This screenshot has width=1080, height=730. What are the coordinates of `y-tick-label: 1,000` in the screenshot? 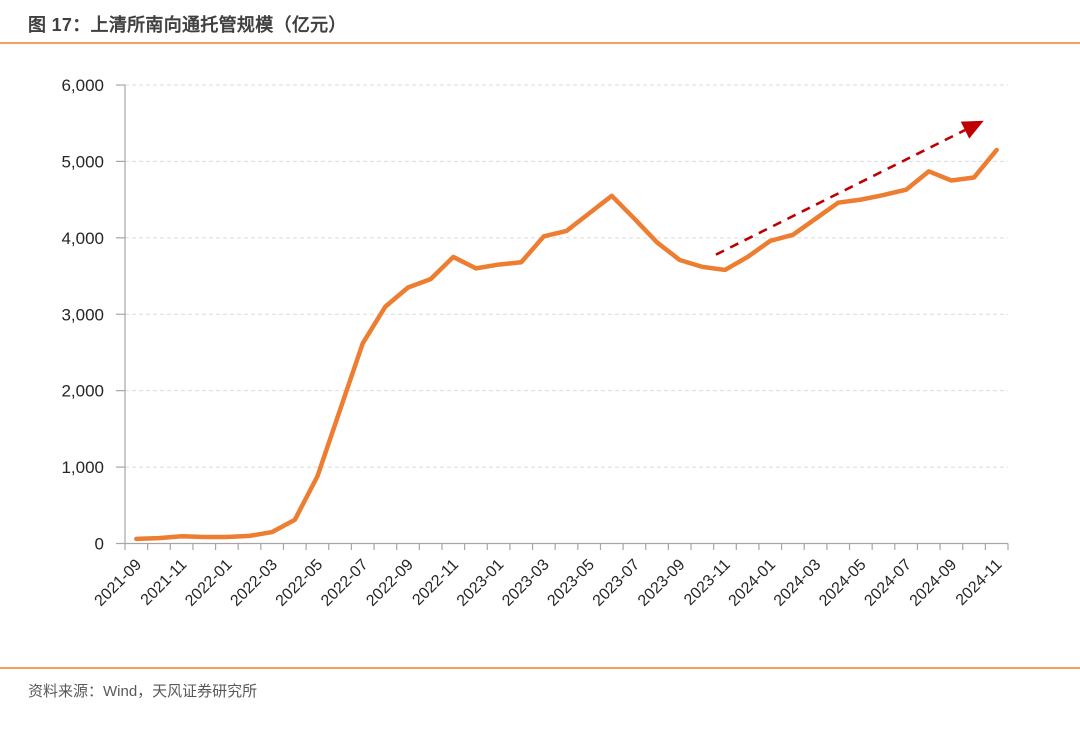 It's located at (82, 467).